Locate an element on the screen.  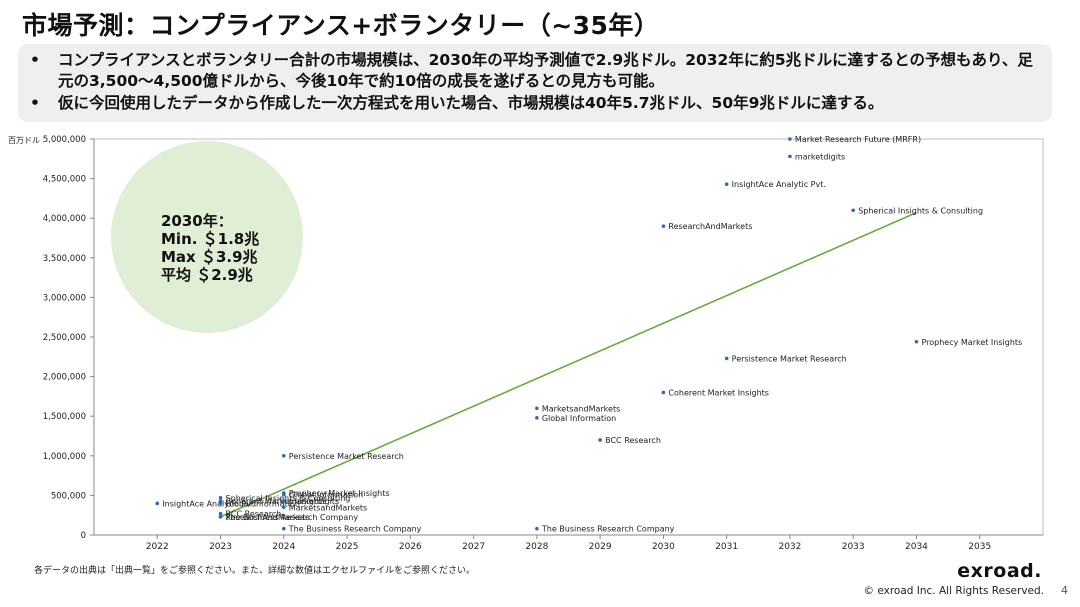
point-label: Prophecy Market Insights is located at coordinates (971, 342).